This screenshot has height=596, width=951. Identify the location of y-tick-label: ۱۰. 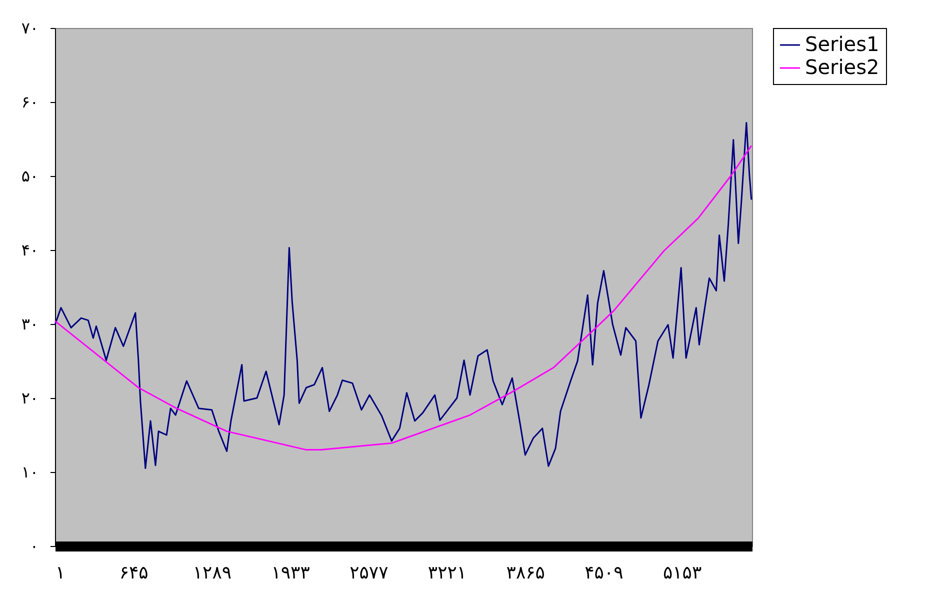
(29, 472).